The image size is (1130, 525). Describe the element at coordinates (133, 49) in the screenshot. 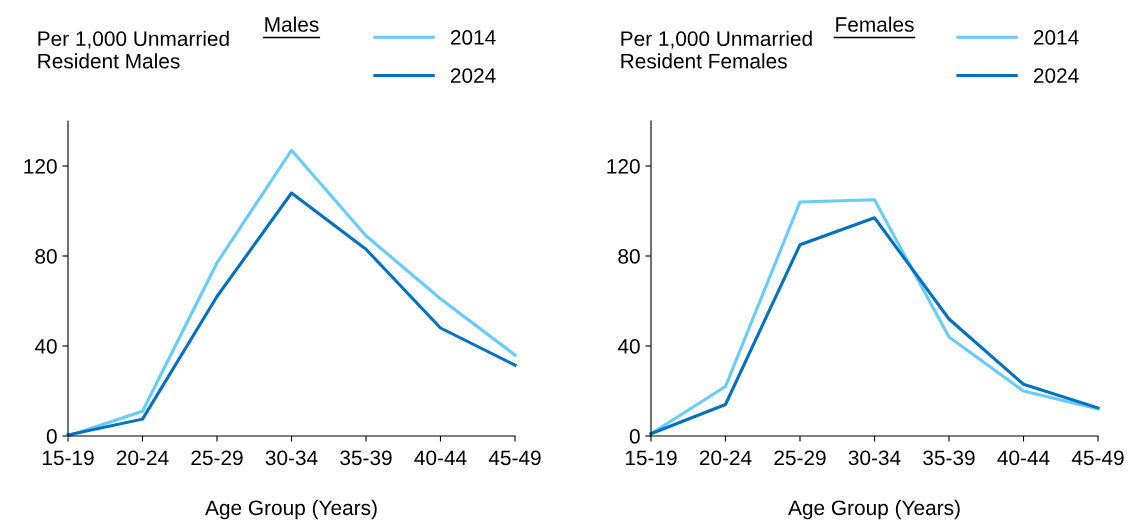

I see `y-axis-title: Per 1,000 Unmarried Resident Males` at that location.